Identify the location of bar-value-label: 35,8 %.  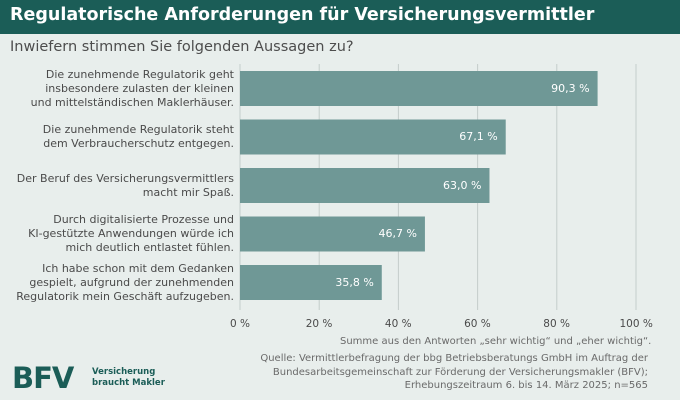
(354, 282).